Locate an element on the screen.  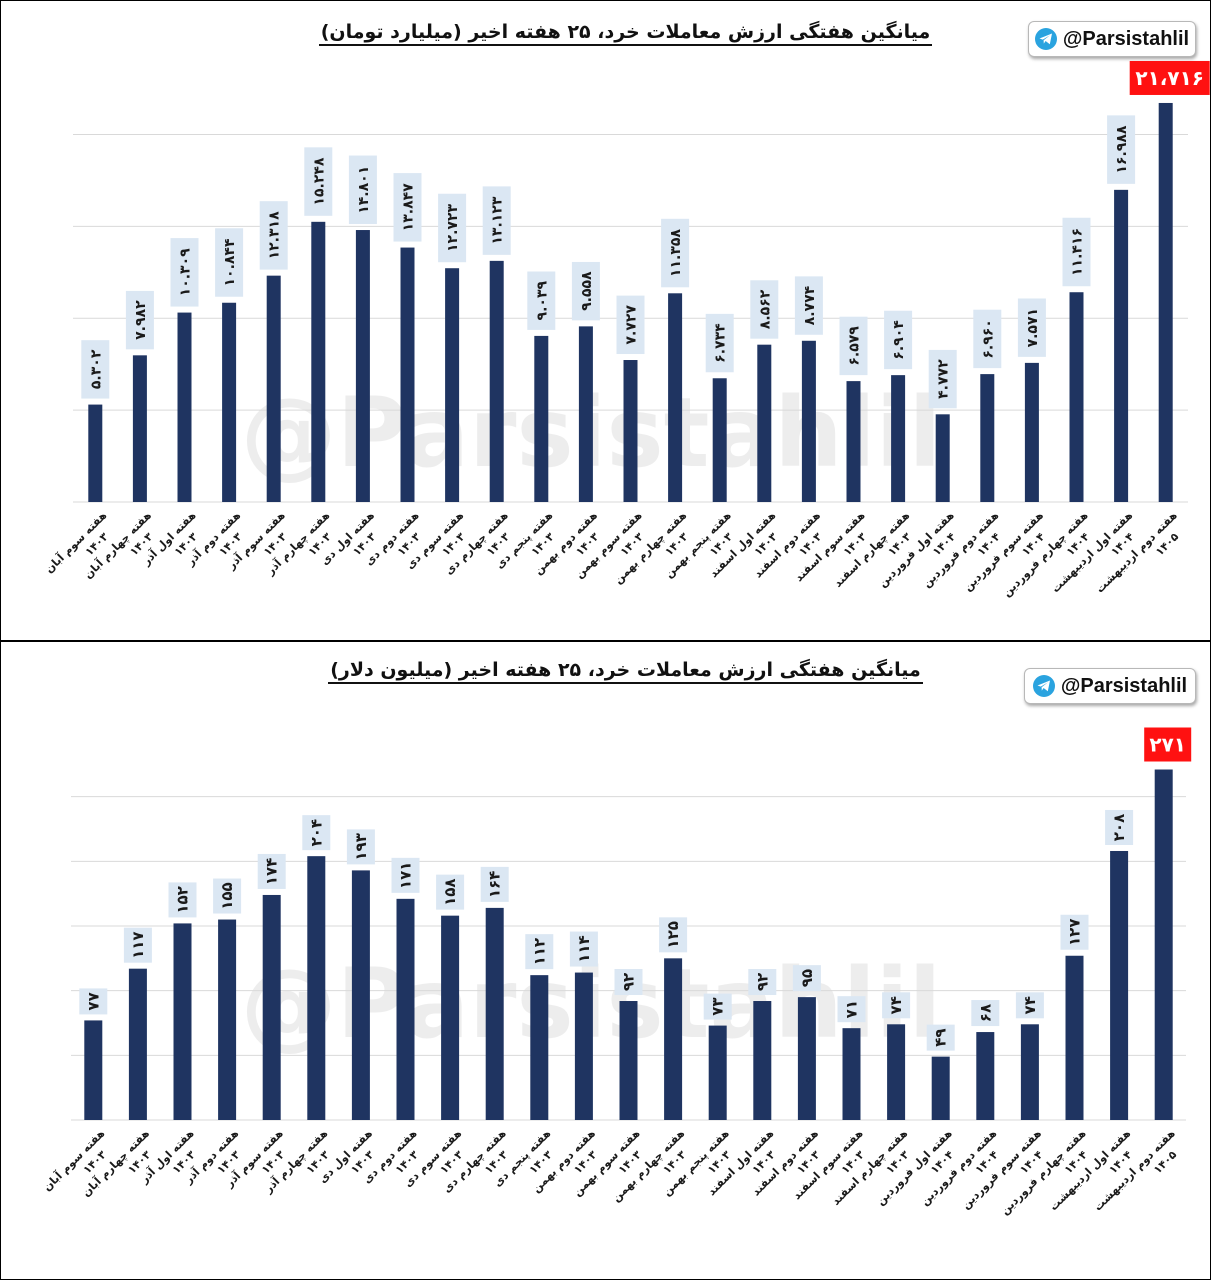
bar-value-label: ۱۵۸ is located at coordinates (450, 891).